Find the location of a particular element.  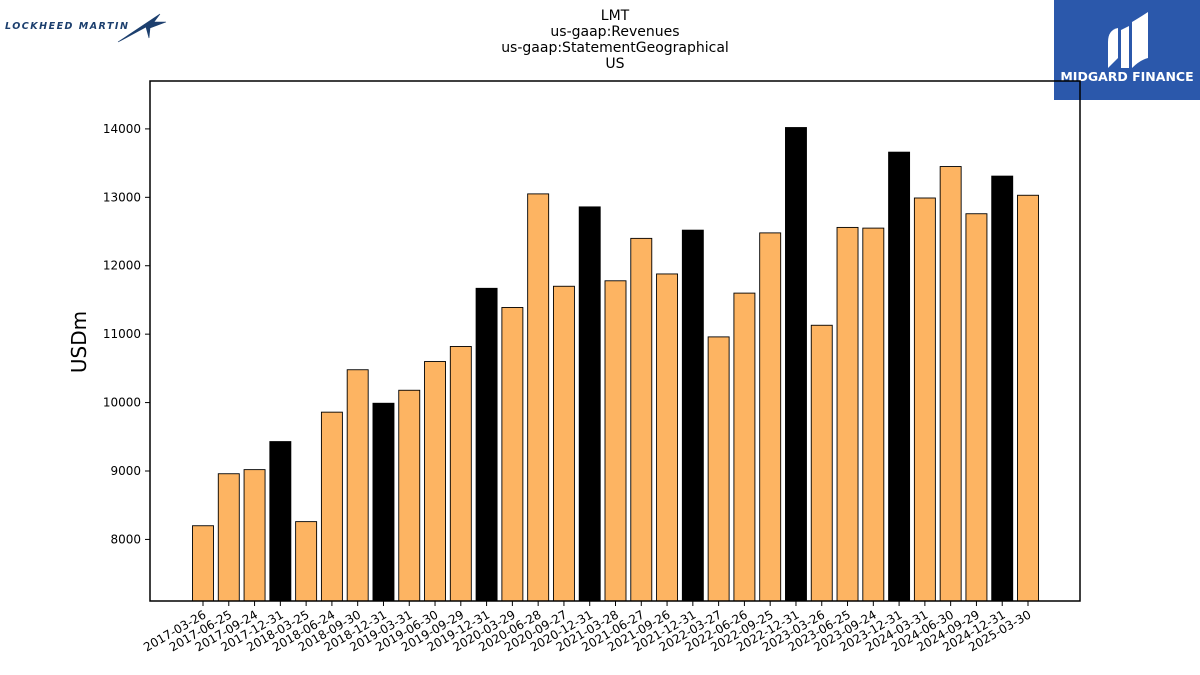

lockheed-martin-logo: LOCKHEED MARTIN is located at coordinates (86, 28).